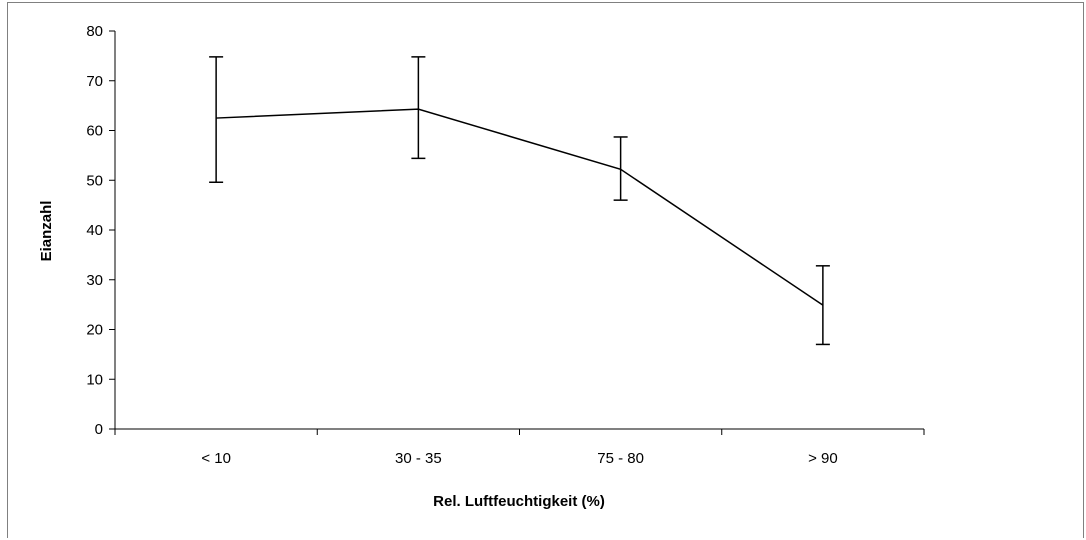  I want to click on y-tick-label: 0, so click(99, 429).